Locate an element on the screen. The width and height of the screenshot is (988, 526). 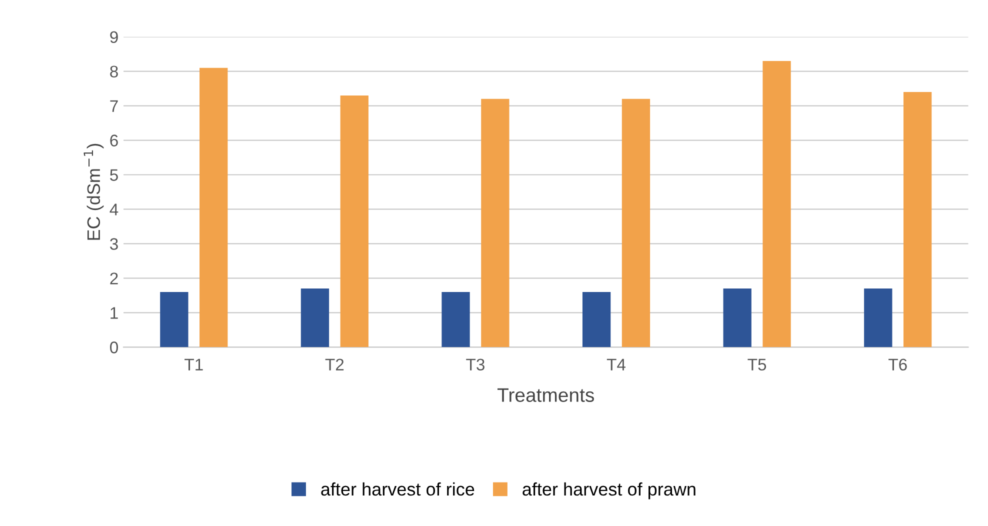
y-tick-label: 7 is located at coordinates (114, 106).